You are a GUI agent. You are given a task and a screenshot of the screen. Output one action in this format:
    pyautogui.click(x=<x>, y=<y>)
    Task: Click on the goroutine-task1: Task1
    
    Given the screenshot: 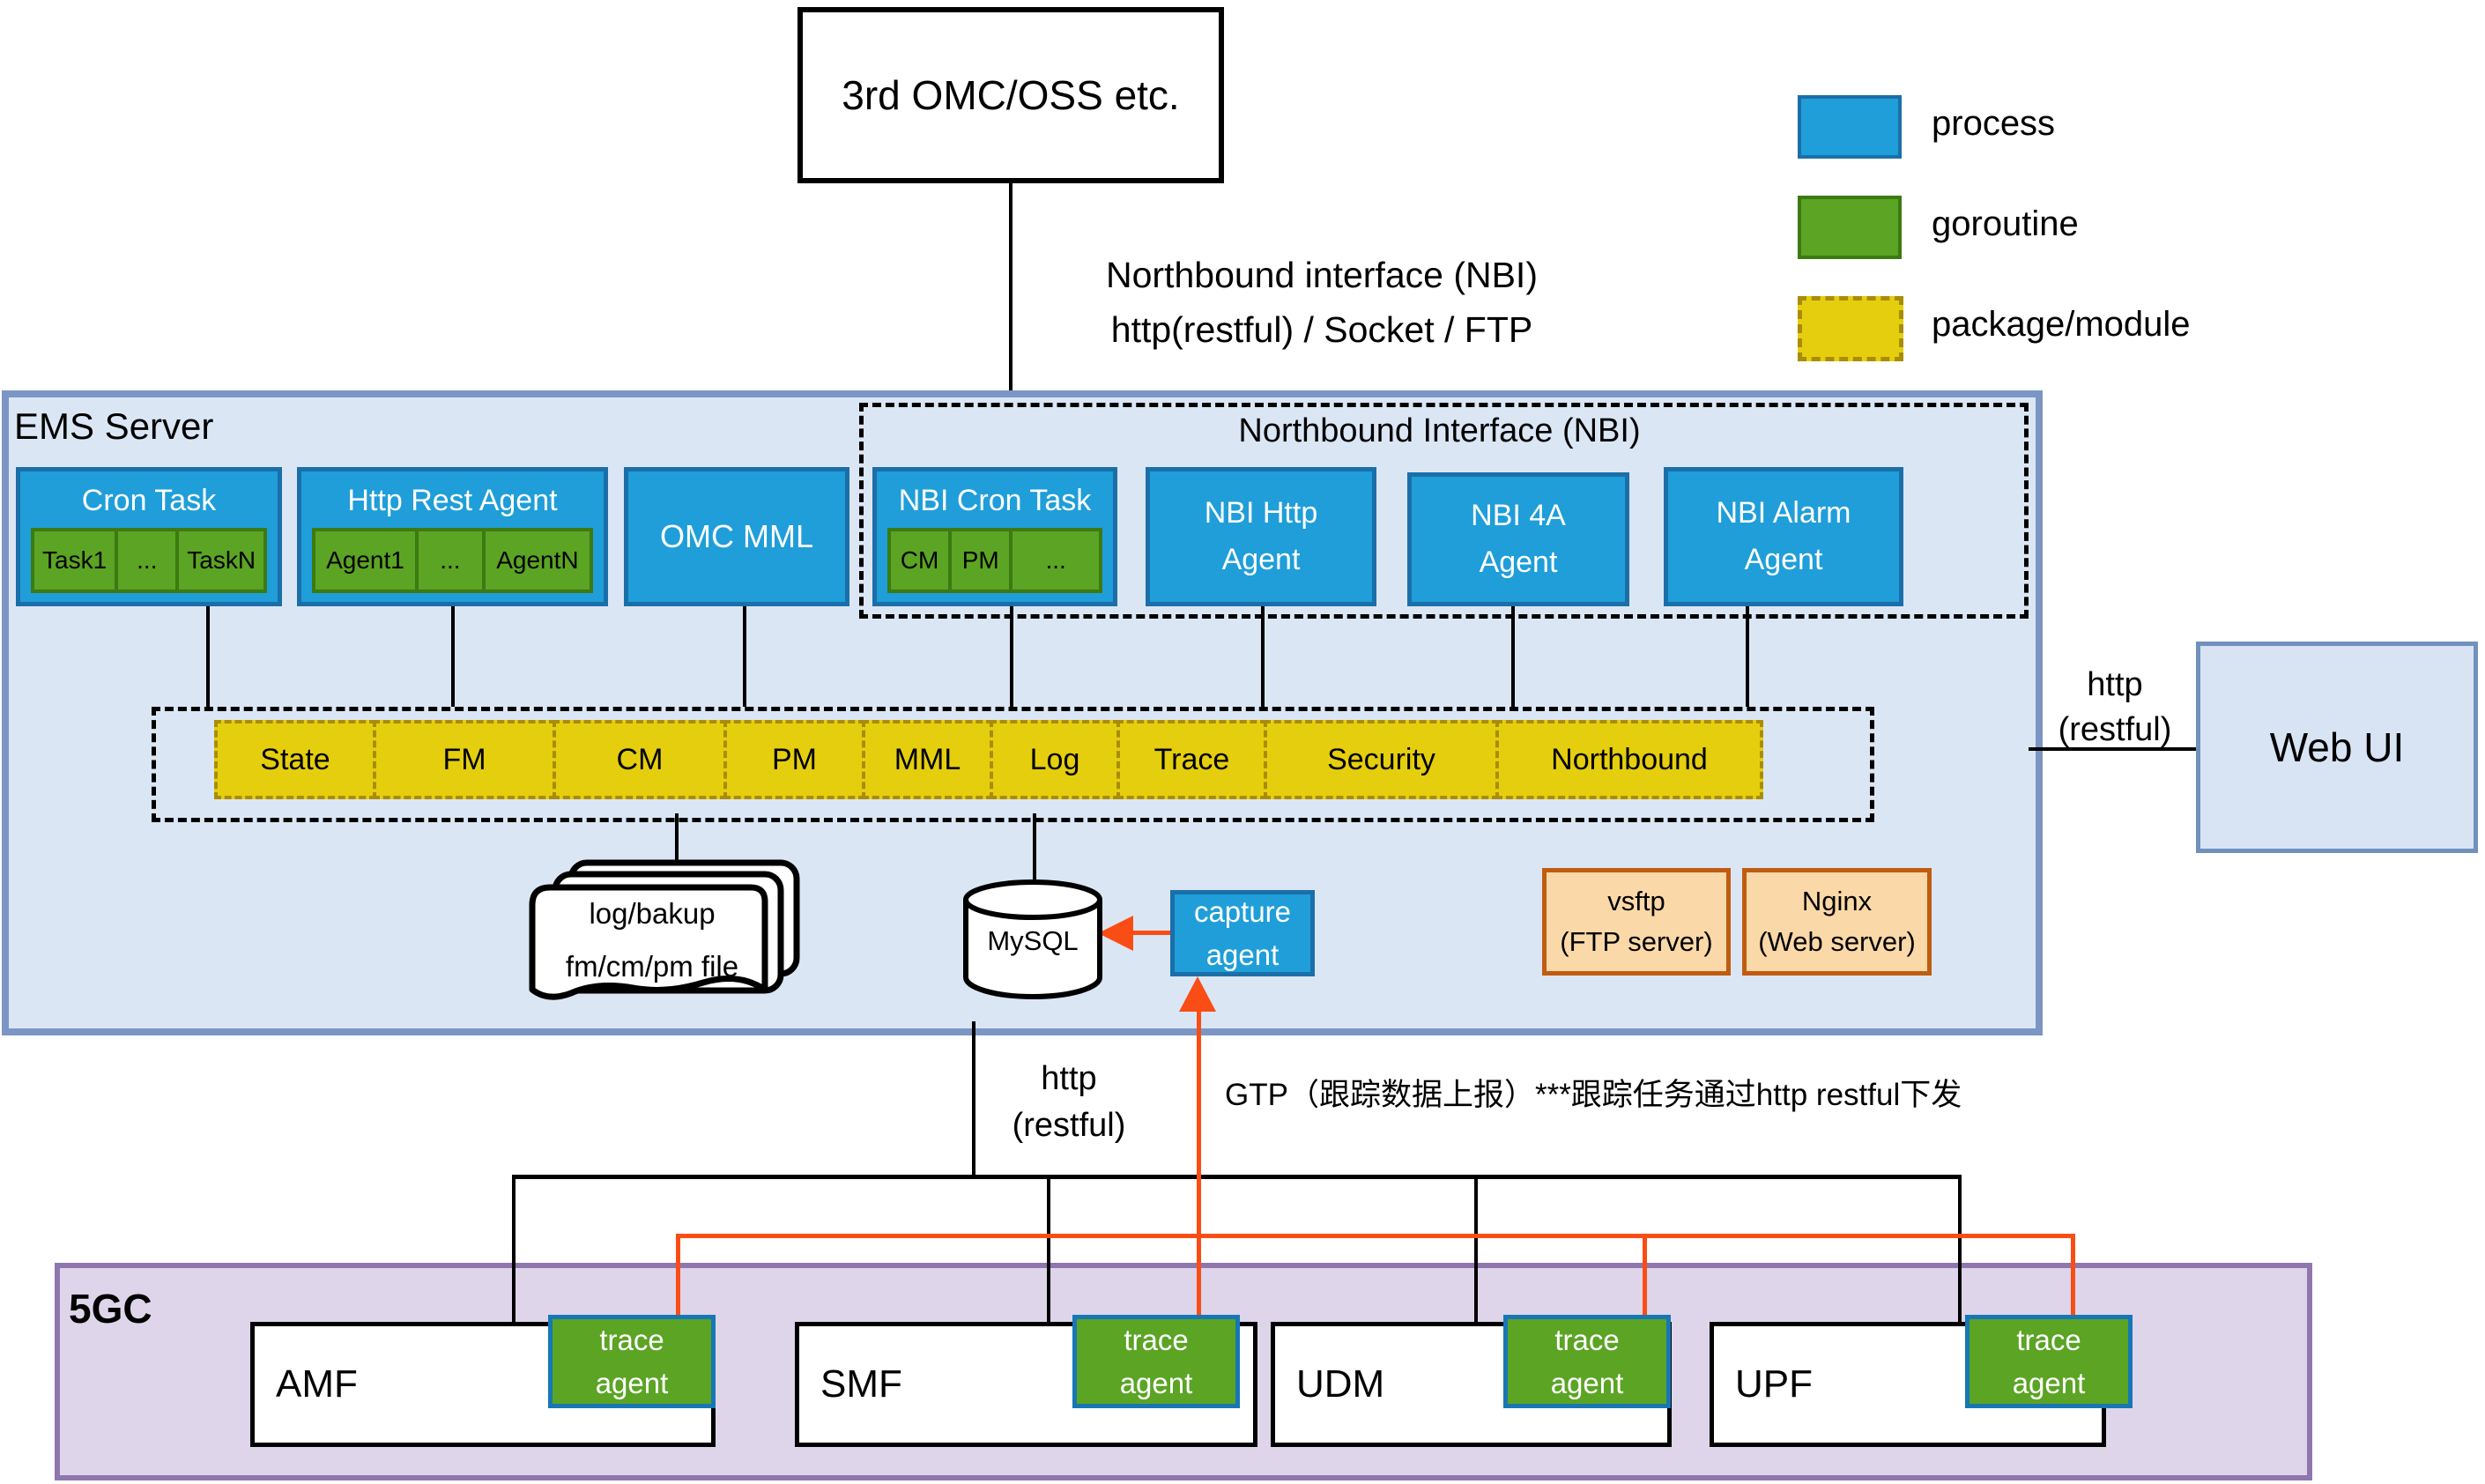 What is the action you would take?
    pyautogui.click(x=75, y=560)
    